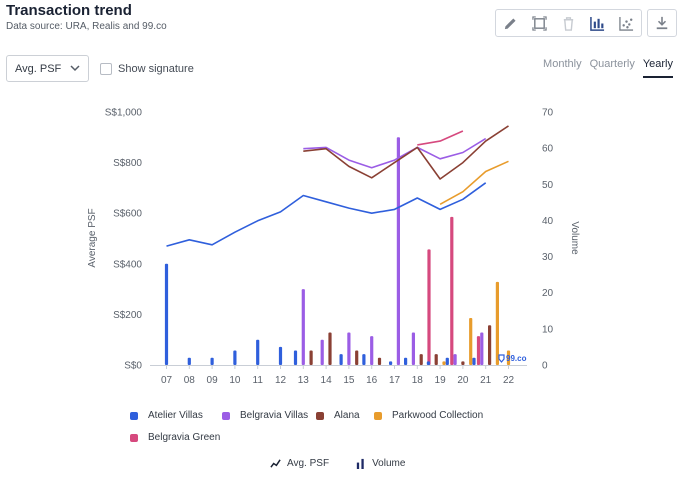  What do you see at coordinates (438, 415) in the screenshot?
I see `legend-label: Parkwood Collection` at bounding box center [438, 415].